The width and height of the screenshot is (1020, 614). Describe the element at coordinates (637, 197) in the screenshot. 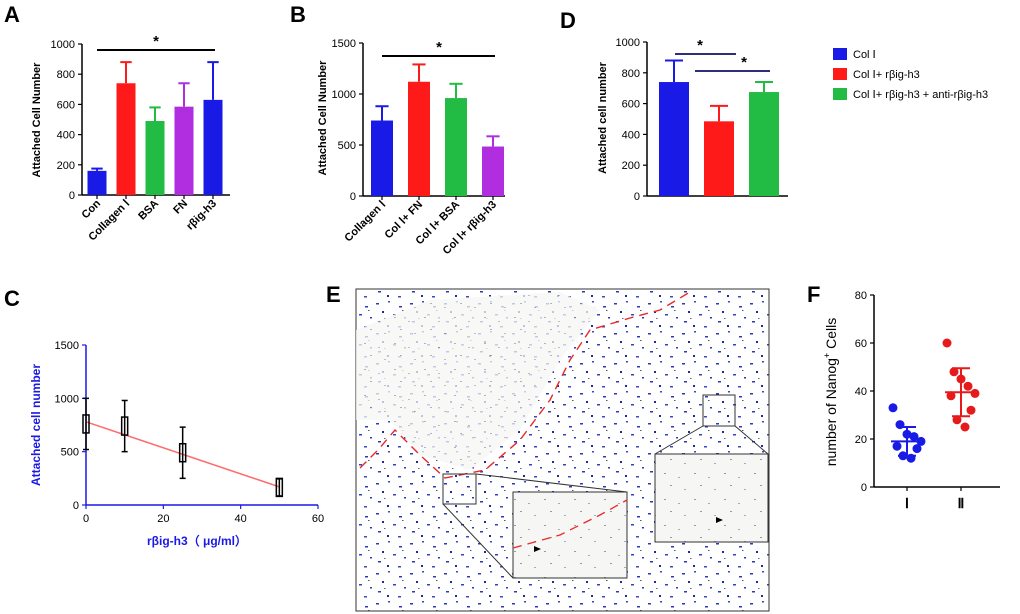

I see `chart-d-ytick-label: 0` at that location.